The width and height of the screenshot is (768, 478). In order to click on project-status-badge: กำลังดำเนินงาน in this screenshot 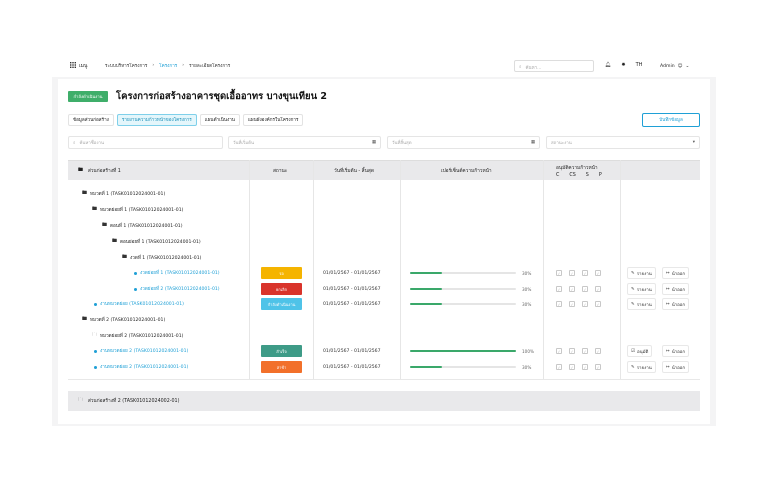, I will do `click(88, 96)`.